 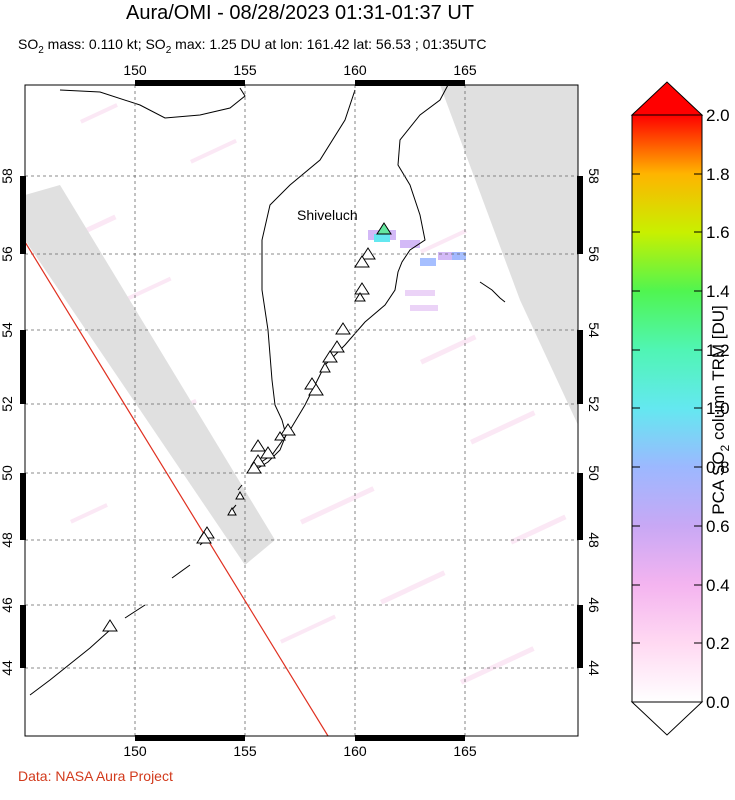 I want to click on lat-tick-left: 54, so click(x=7, y=330).